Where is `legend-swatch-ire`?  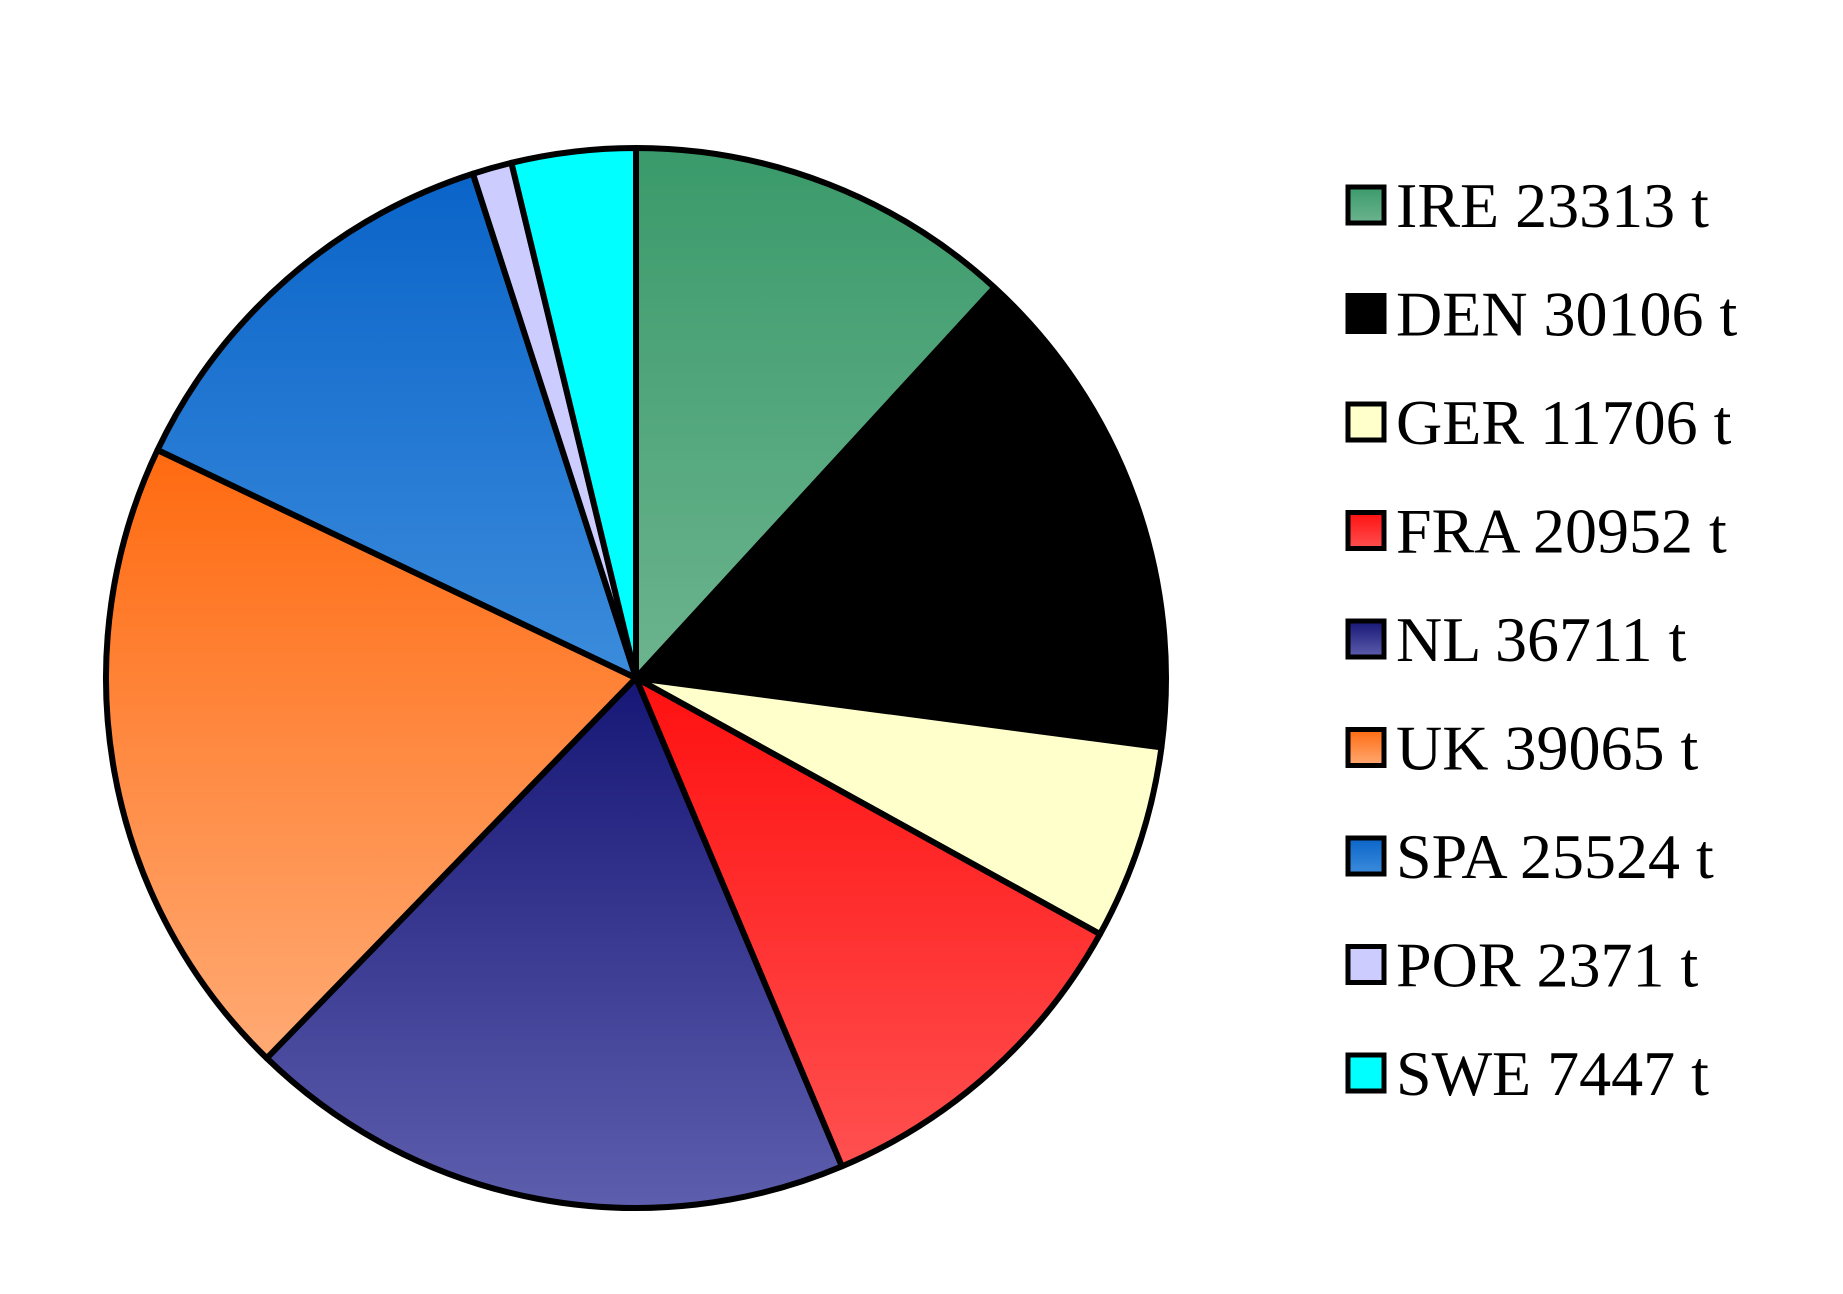 legend-swatch-ire is located at coordinates (1366, 205).